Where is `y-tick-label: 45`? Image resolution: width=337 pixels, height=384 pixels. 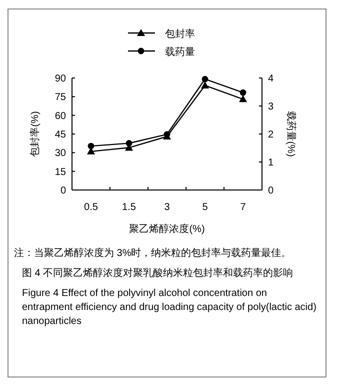
y-tick-label: 45 is located at coordinates (60, 135).